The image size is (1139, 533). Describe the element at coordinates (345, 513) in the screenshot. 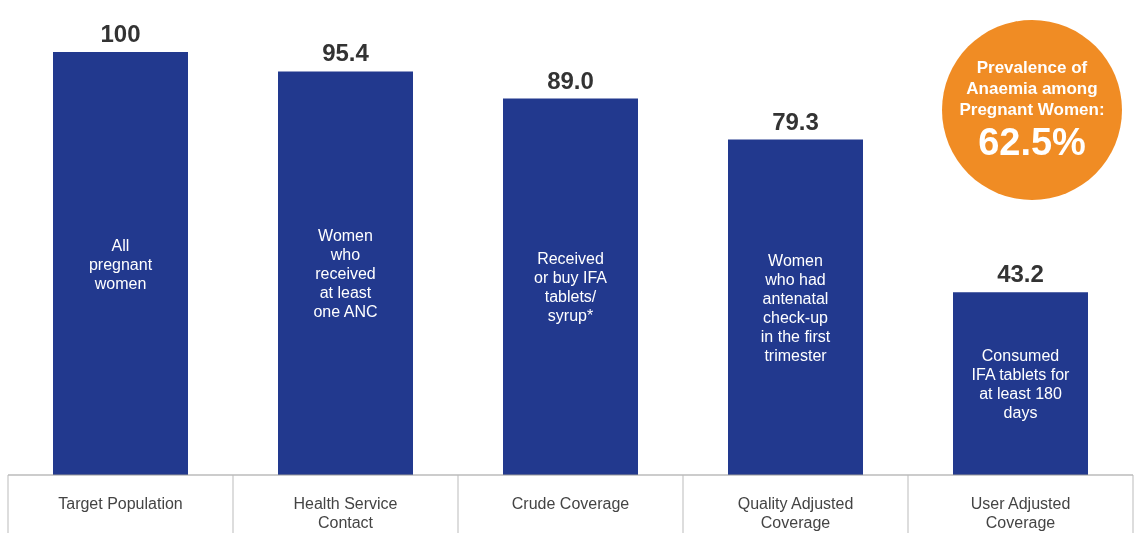

I see `x-tick-label: Health Service Contact` at that location.